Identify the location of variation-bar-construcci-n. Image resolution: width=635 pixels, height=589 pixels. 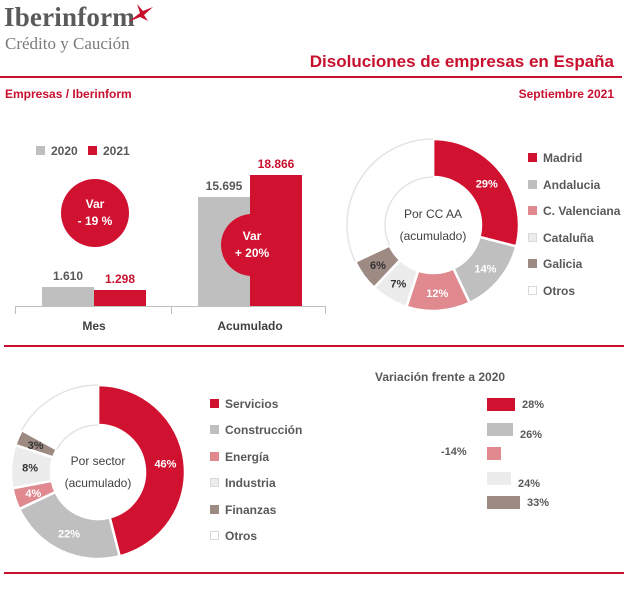
(500, 429).